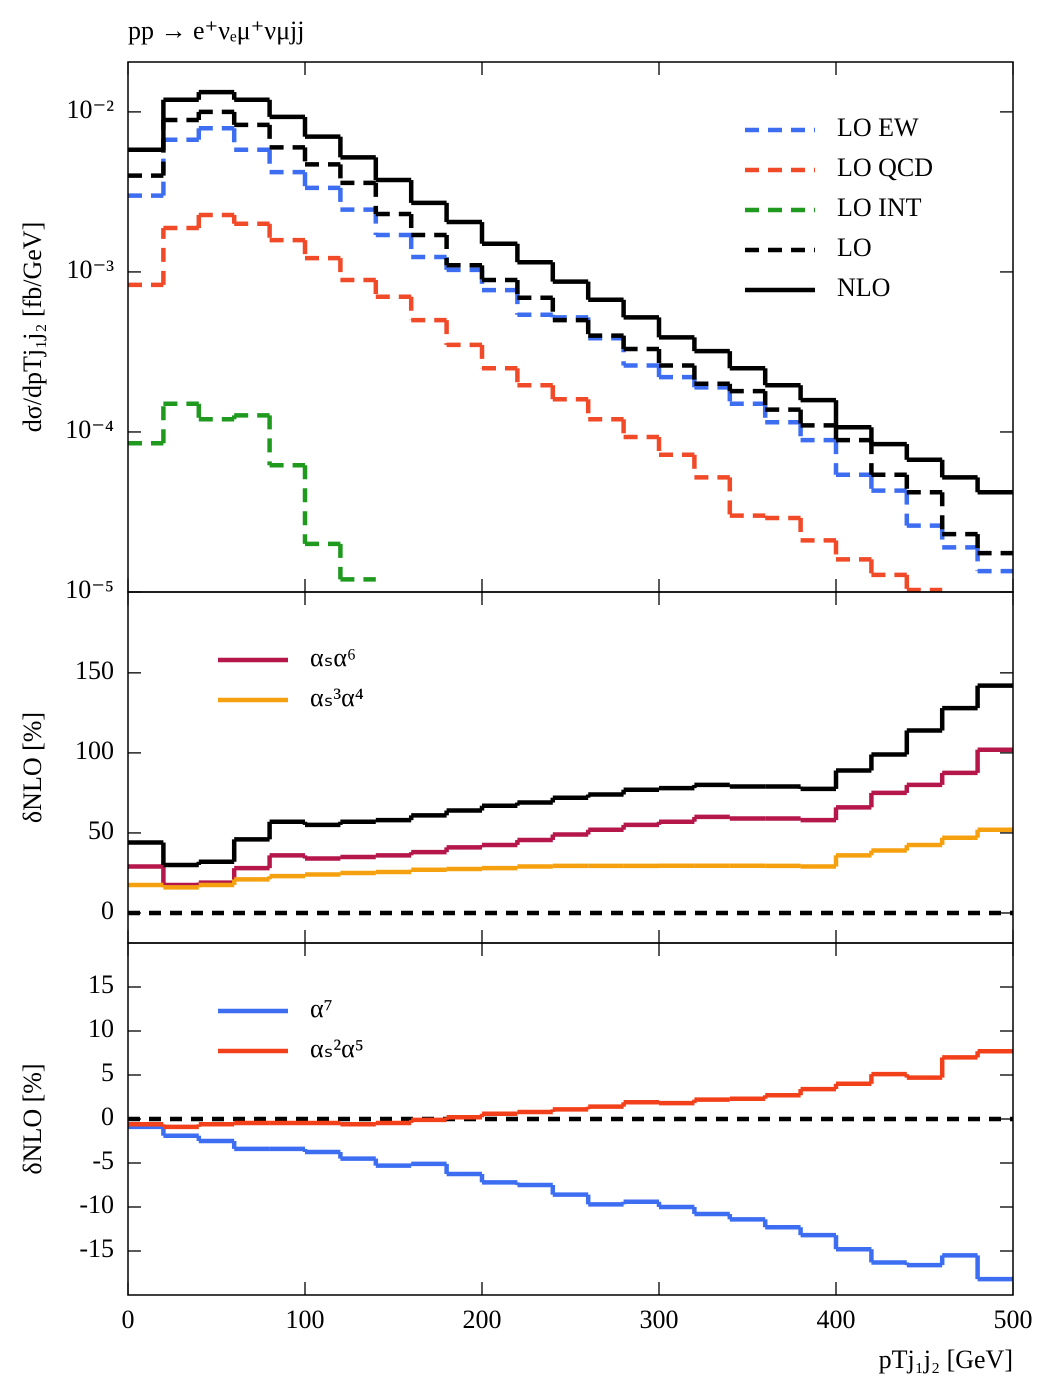 This screenshot has height=1386, width=1046. Describe the element at coordinates (101, 830) in the screenshot. I see `y-tick-label: 50` at that location.